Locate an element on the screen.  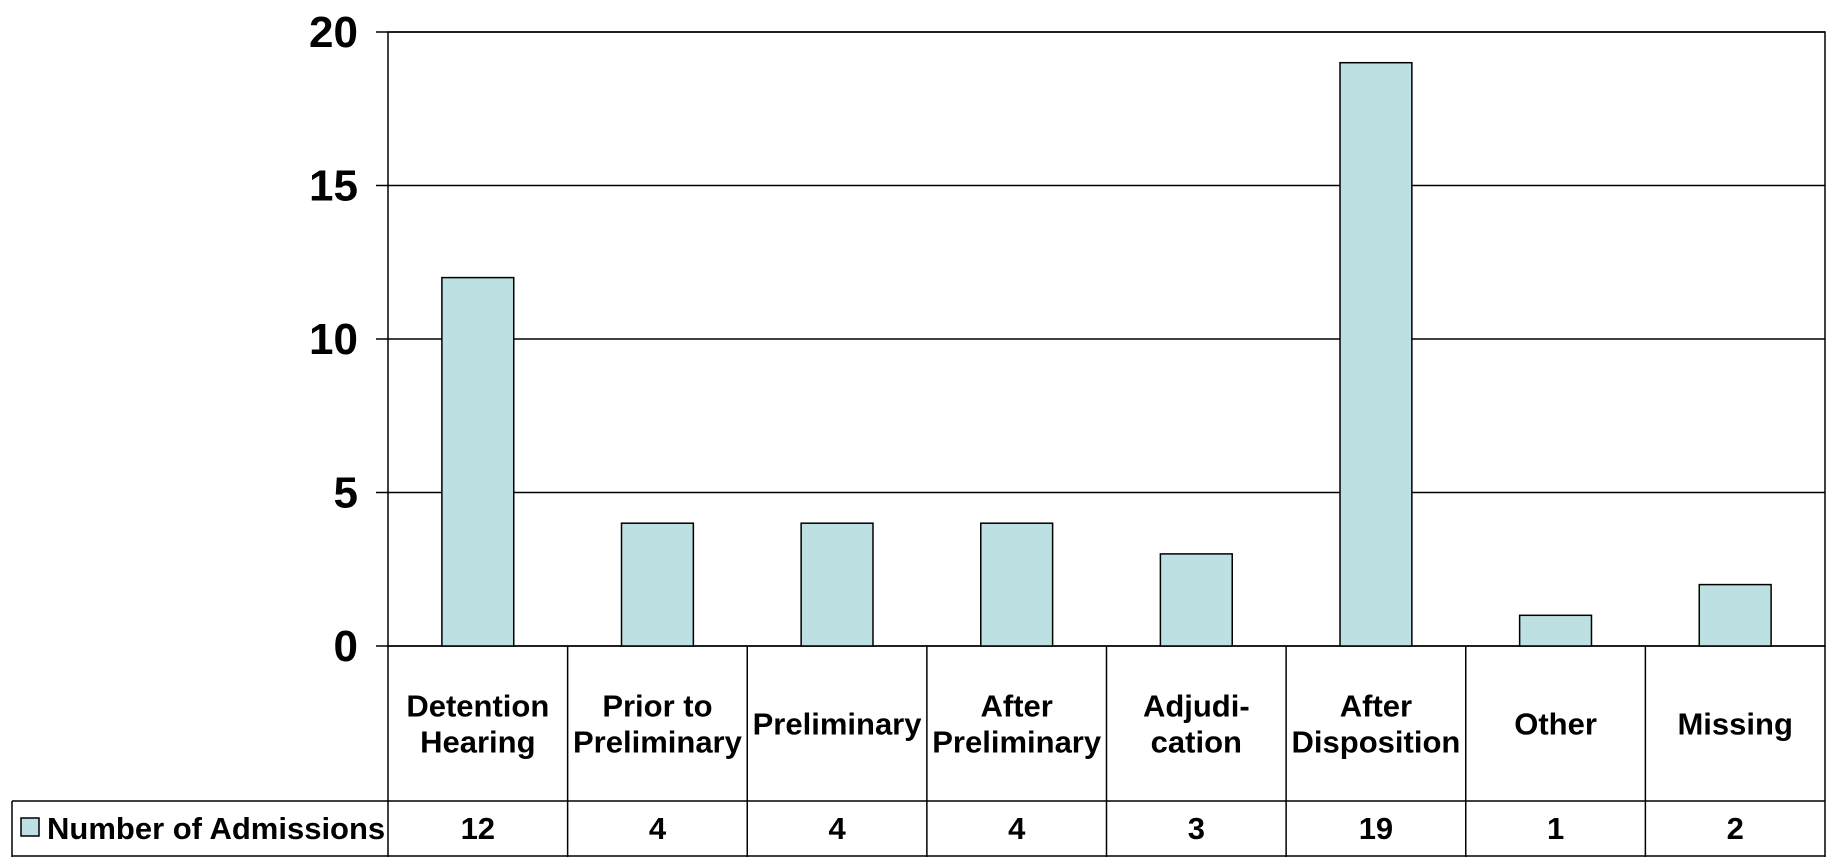
x-tick-label: Preliminary is located at coordinates (838, 724).